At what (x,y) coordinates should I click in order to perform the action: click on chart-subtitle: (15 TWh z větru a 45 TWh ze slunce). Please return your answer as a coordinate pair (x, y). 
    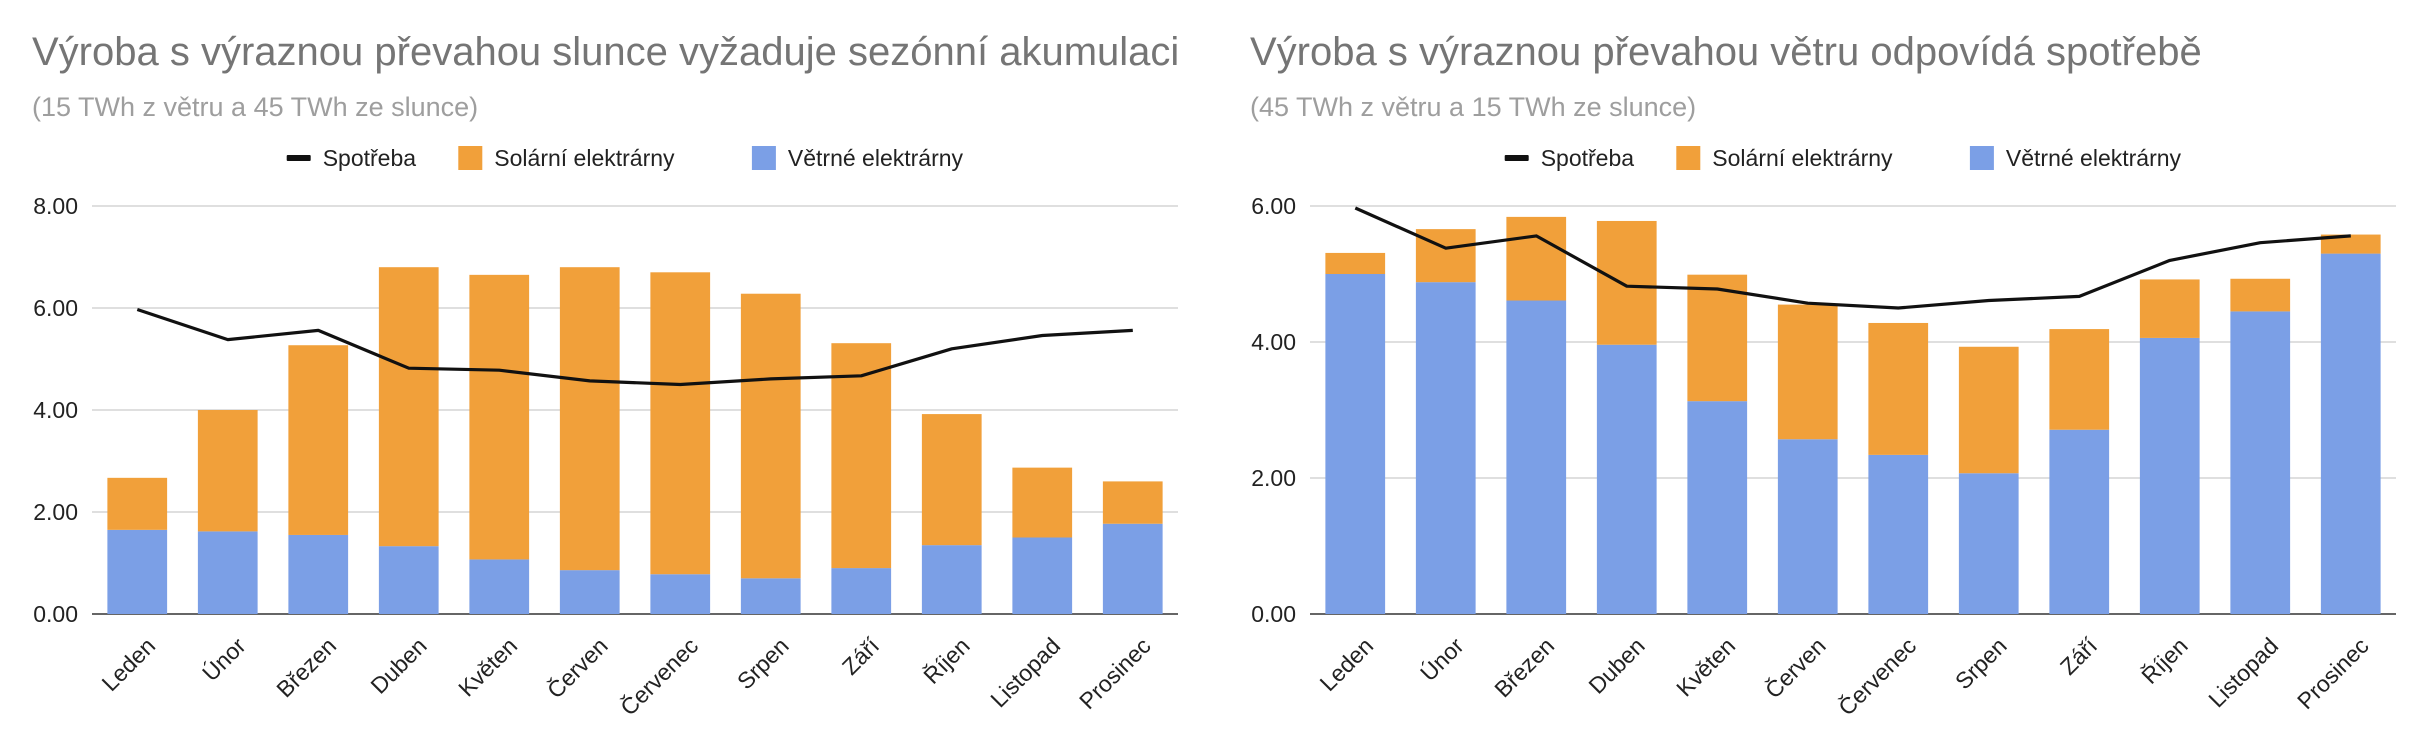
    Looking at the image, I should click on (255, 107).